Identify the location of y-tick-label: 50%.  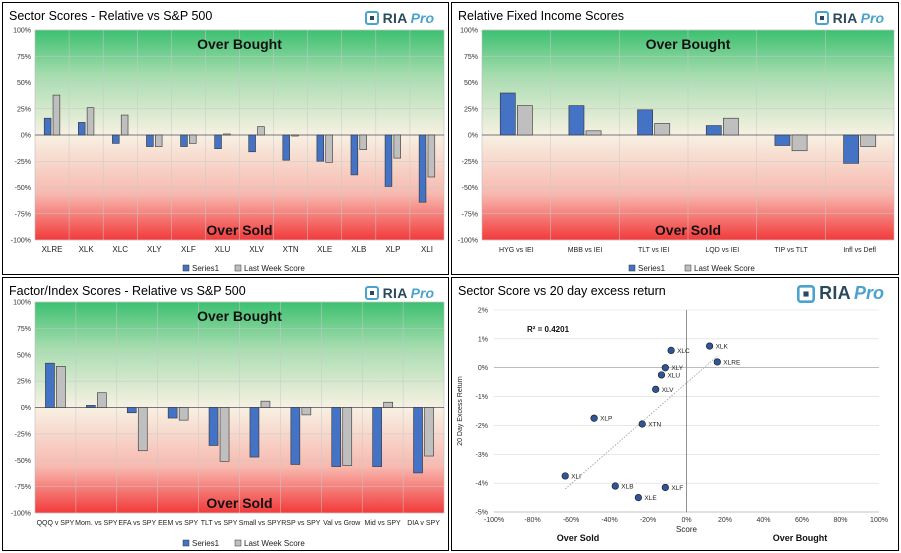
(471, 83).